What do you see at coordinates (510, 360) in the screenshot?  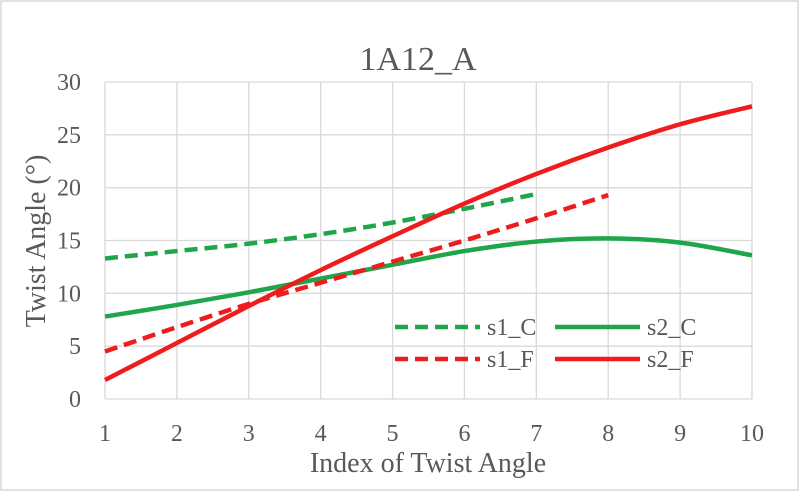 I see `legend-label-s1-f: s1_F` at bounding box center [510, 360].